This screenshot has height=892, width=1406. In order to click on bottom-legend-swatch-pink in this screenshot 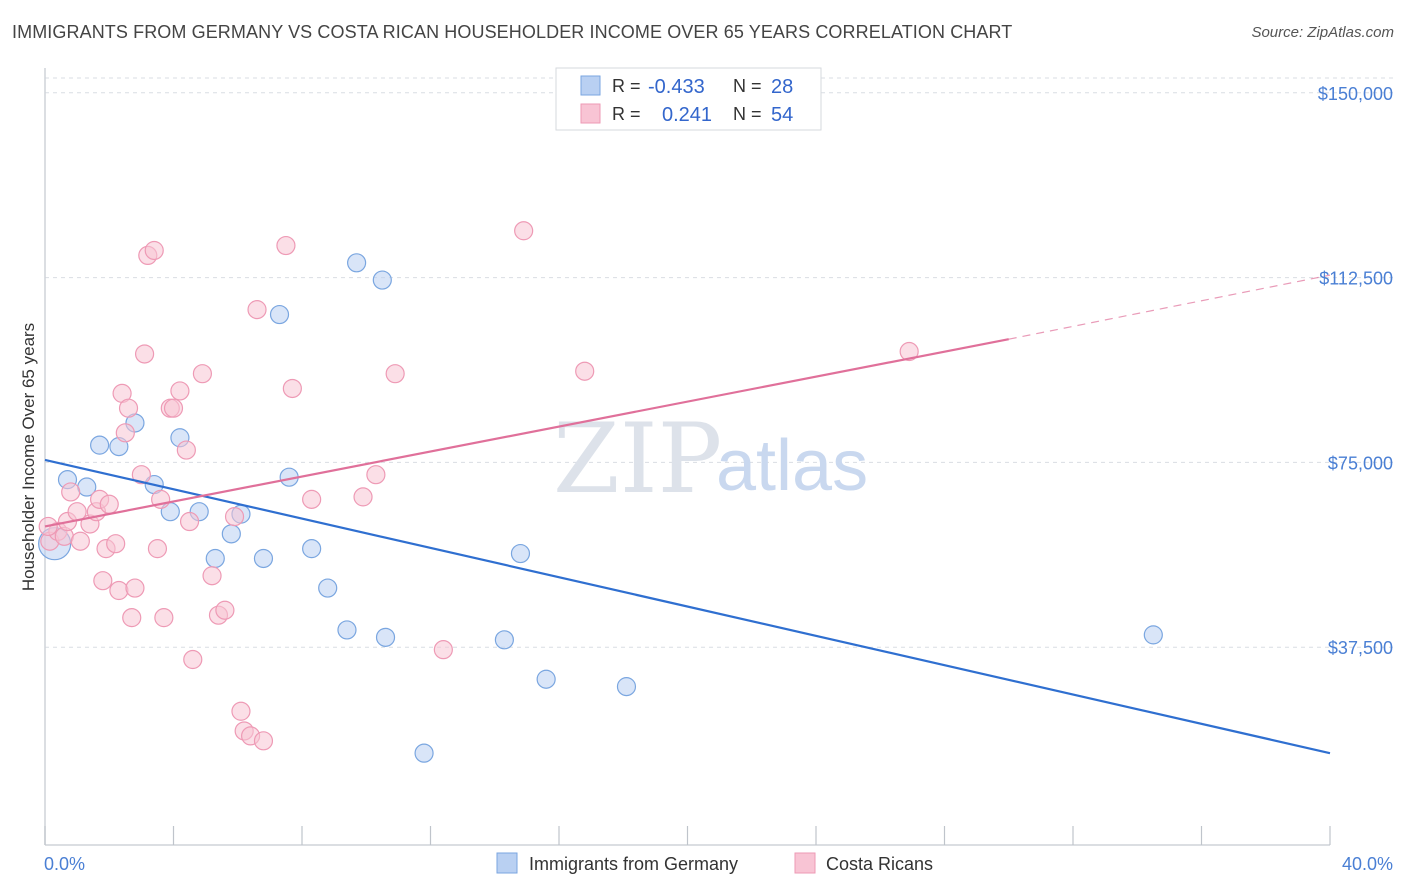, I will do `click(805, 863)`.